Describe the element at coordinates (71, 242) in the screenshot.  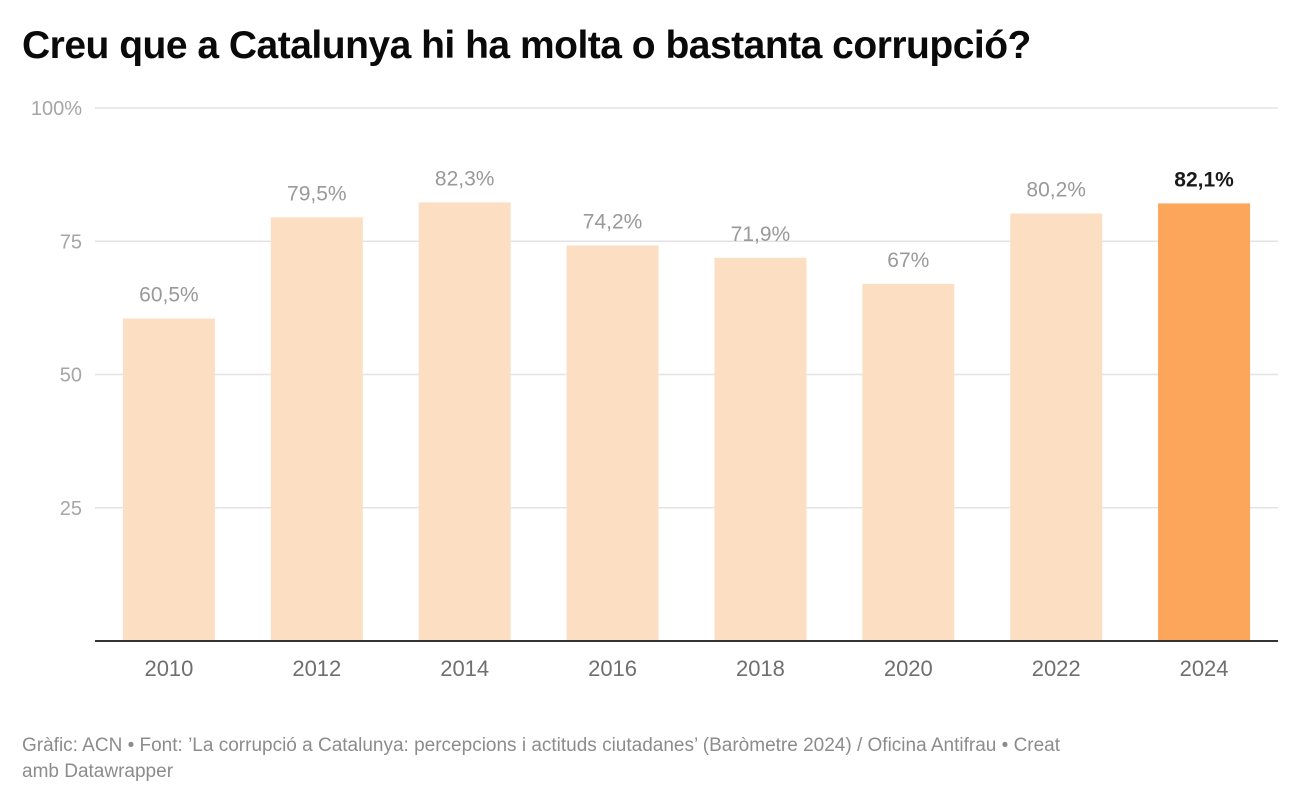
I see `y-tick-label: 75` at that location.